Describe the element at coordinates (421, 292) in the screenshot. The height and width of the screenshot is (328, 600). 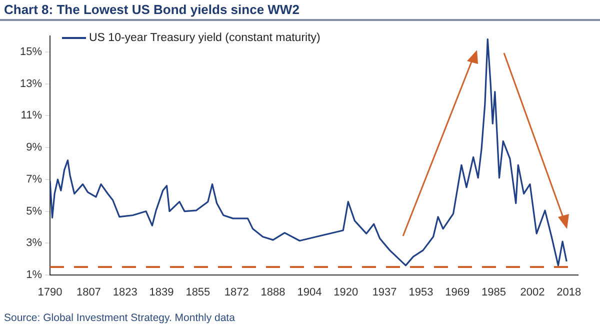
I see `x-tick-label: 1953` at that location.